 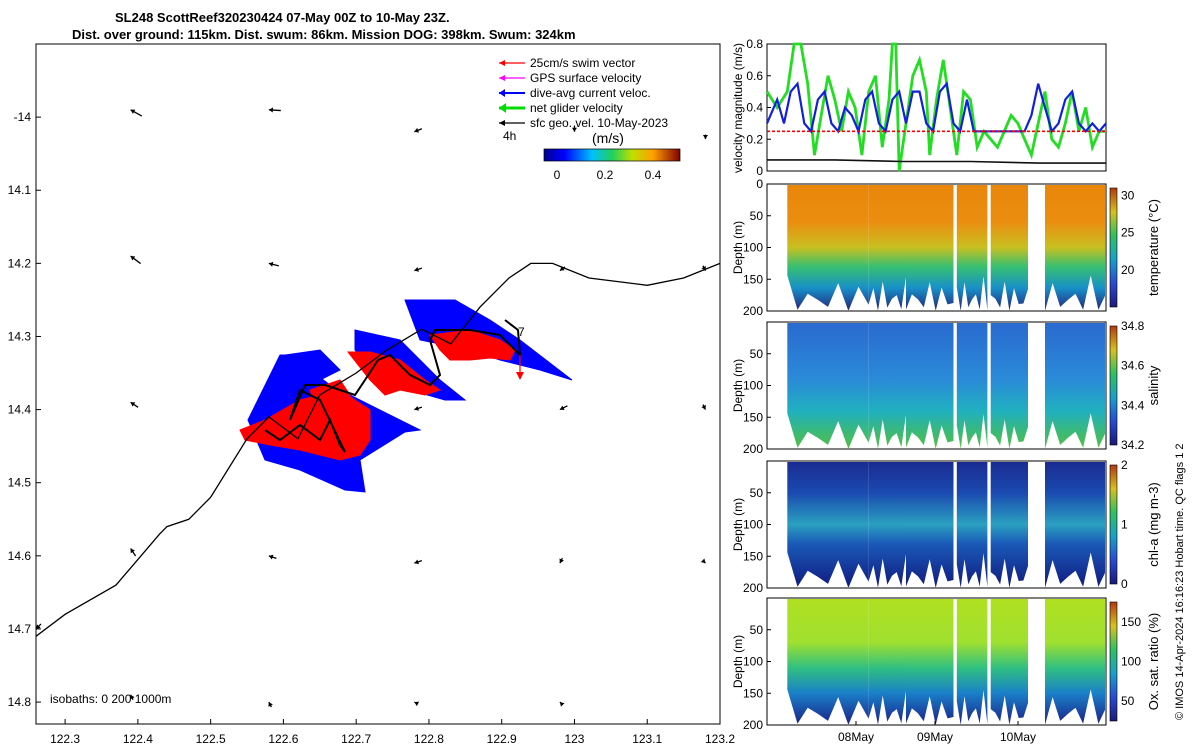 What do you see at coordinates (653, 175) in the screenshot?
I see `colorbar-tick-04: 0.4` at bounding box center [653, 175].